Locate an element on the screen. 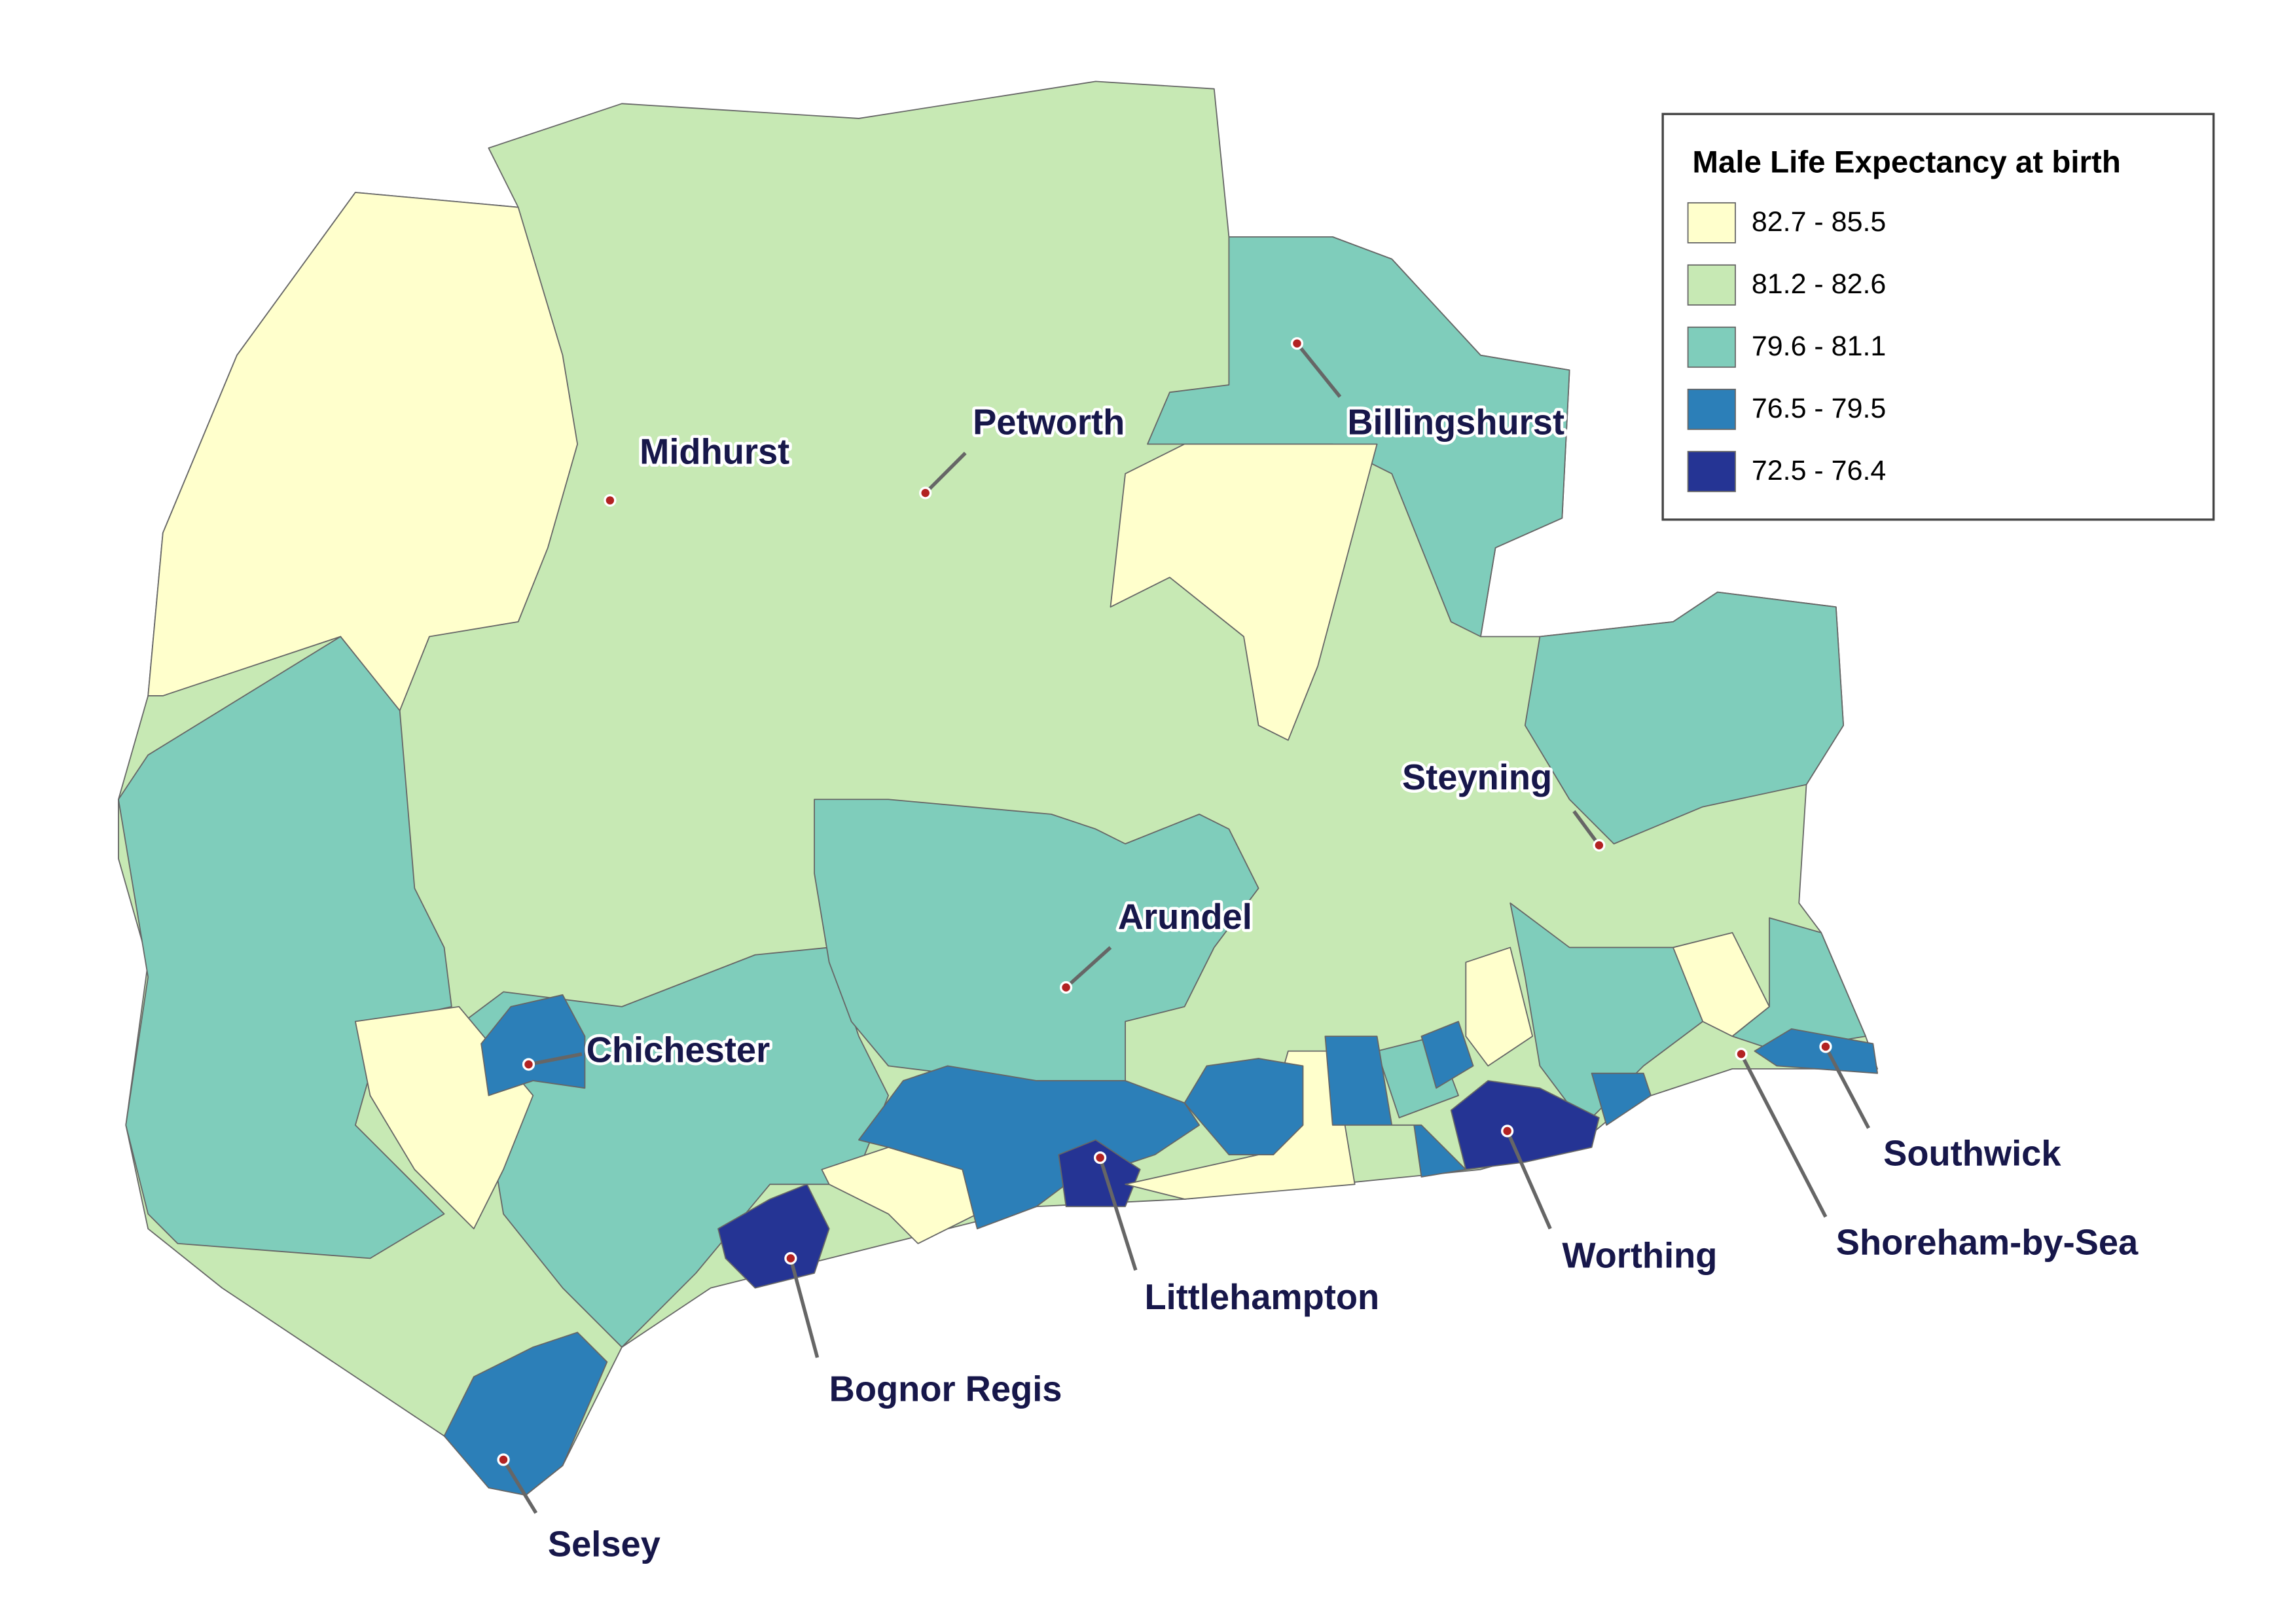  town-label: Billingshurst is located at coordinates (1456, 422).